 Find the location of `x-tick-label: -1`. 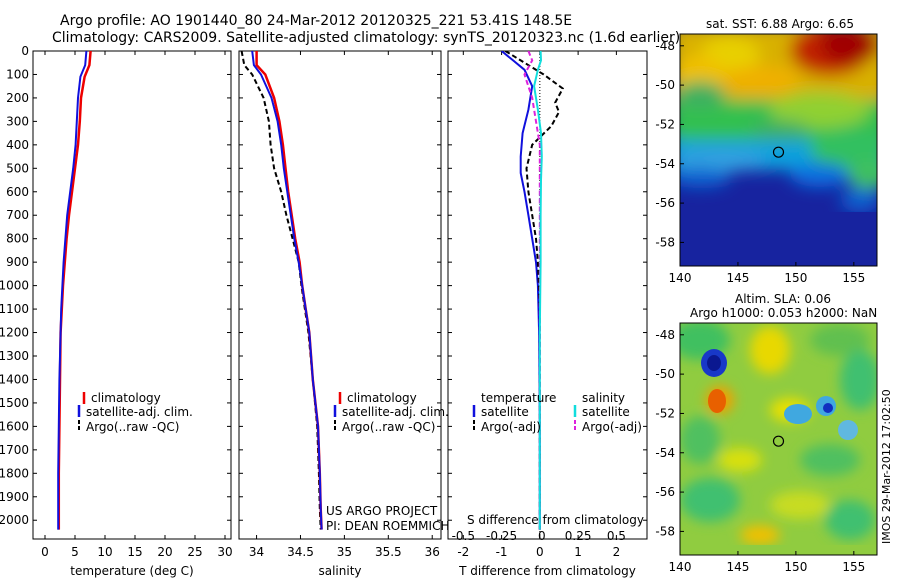

x-tick-label: -1 is located at coordinates (502, 552).